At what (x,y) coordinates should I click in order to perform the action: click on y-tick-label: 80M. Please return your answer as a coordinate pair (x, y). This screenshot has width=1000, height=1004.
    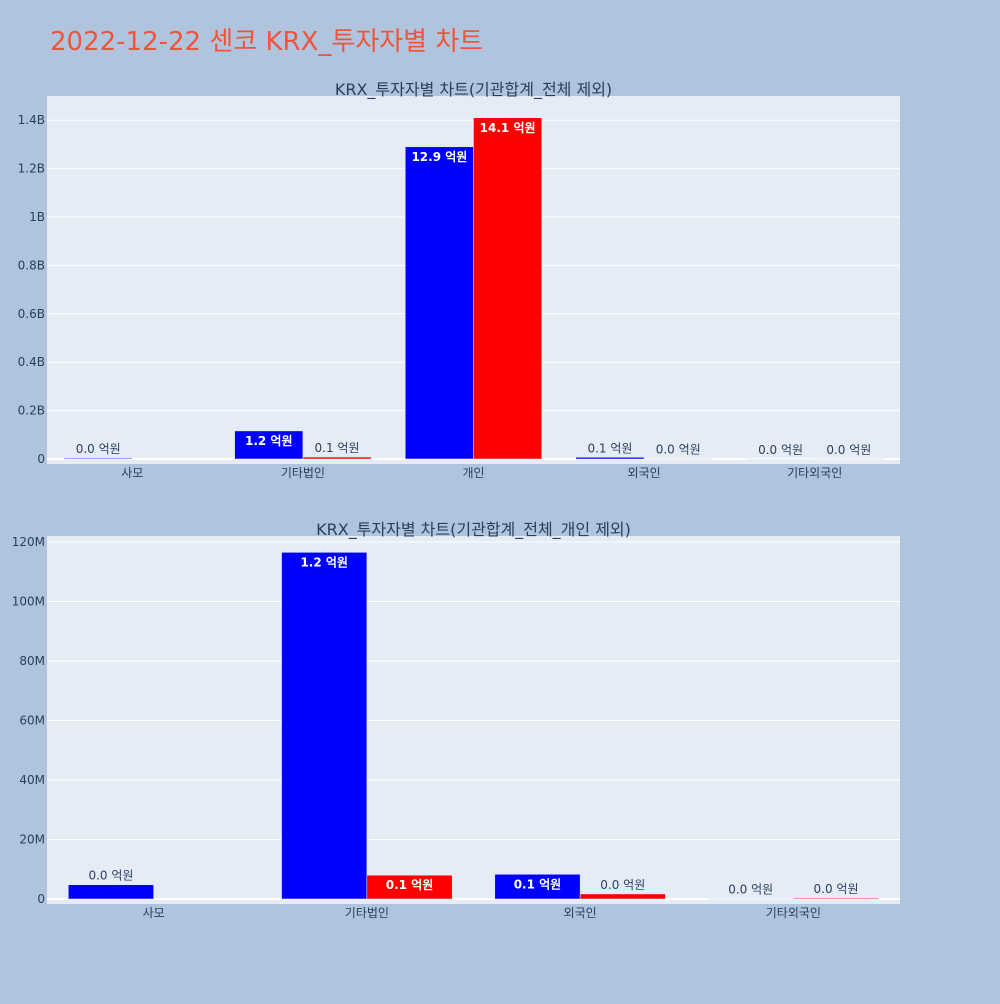
    Looking at the image, I should click on (32, 661).